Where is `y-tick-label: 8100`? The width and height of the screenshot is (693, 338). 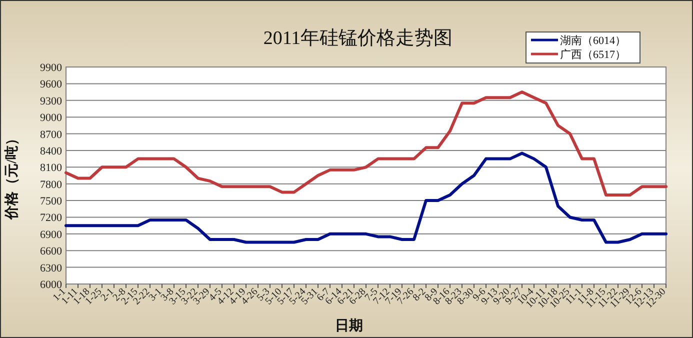 y-tick-label: 8100 is located at coordinates (51, 168).